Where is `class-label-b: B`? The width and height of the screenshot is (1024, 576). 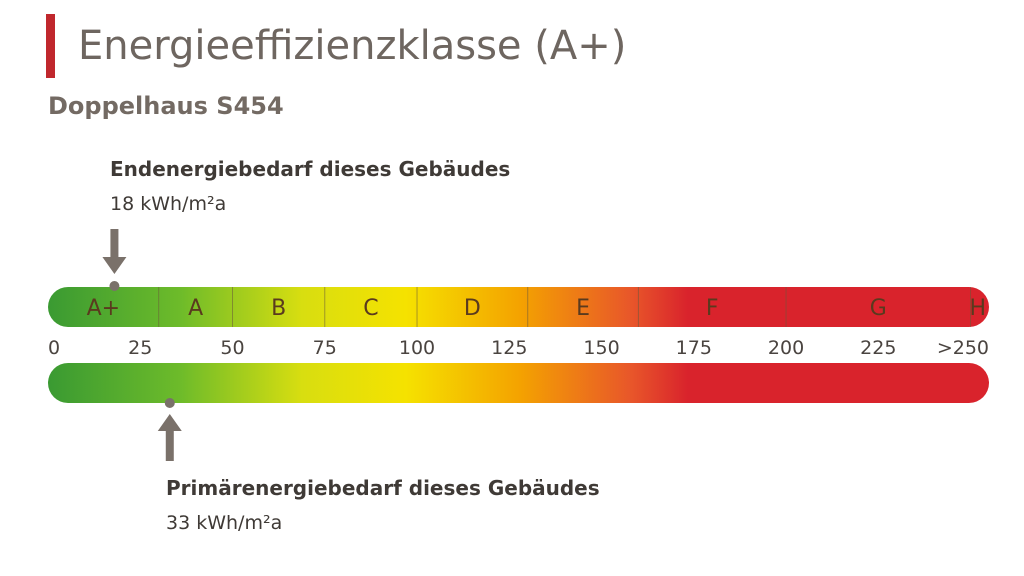 class-label-b: B is located at coordinates (278, 308).